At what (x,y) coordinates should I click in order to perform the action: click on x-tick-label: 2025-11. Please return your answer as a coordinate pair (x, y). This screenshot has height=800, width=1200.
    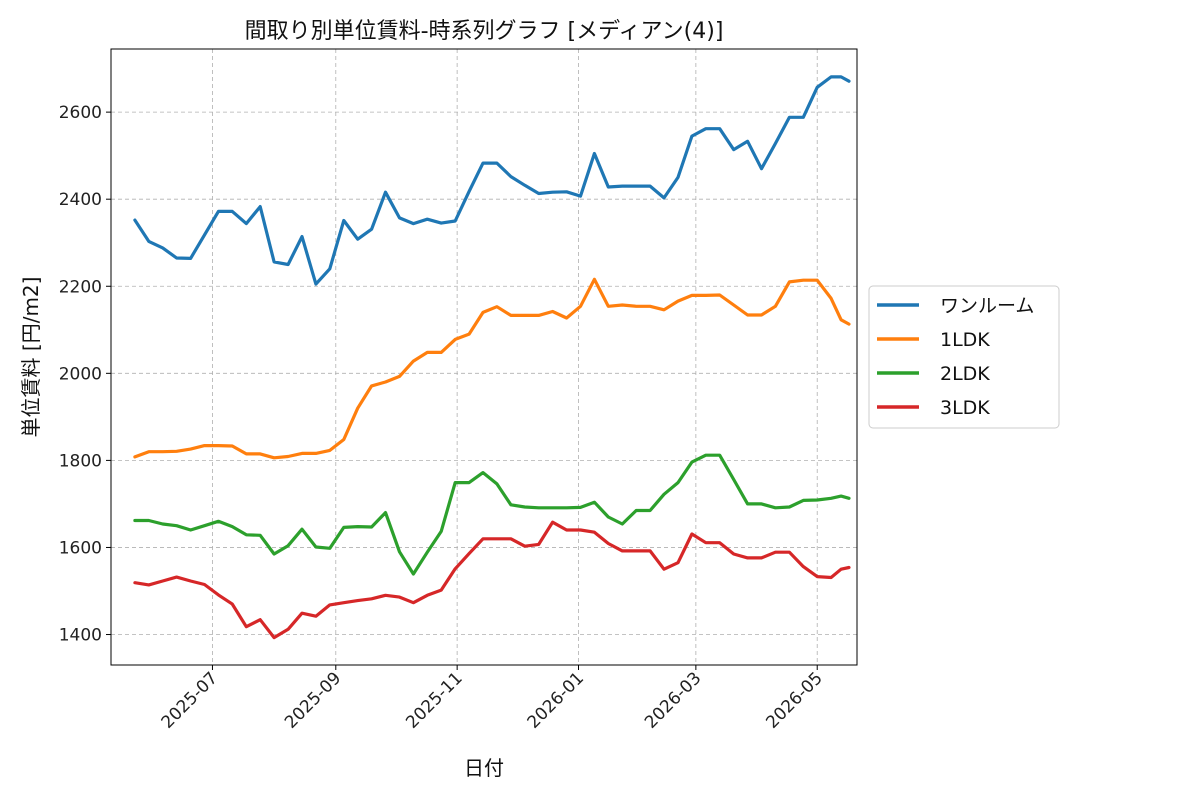
    Looking at the image, I should click on (434, 700).